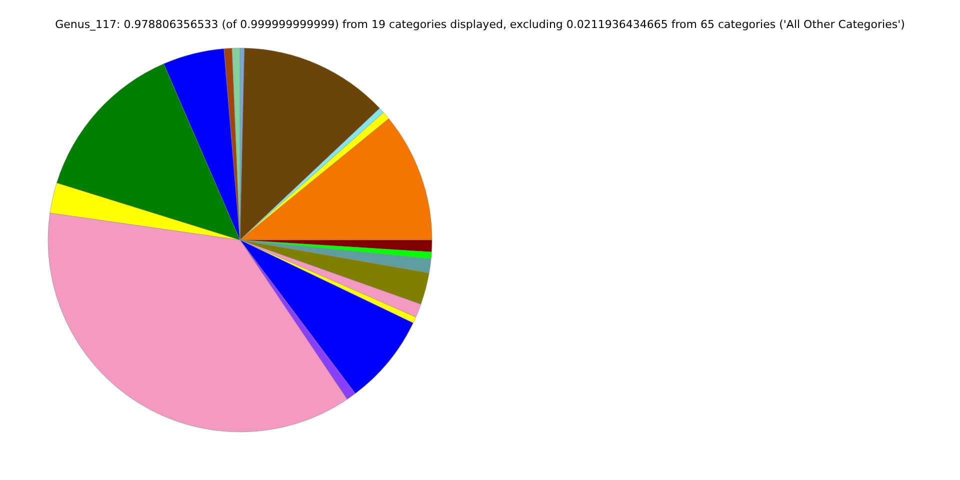 Image resolution: width=960 pixels, height=480 pixels. What do you see at coordinates (480, 24) in the screenshot?
I see `text: Genus_117: 0.978806356533 (of 0.999999999999) from 19 categories displayed, excluding 0.0211936434665 from 65 categories ('All Other Categories')` at bounding box center [480, 24].